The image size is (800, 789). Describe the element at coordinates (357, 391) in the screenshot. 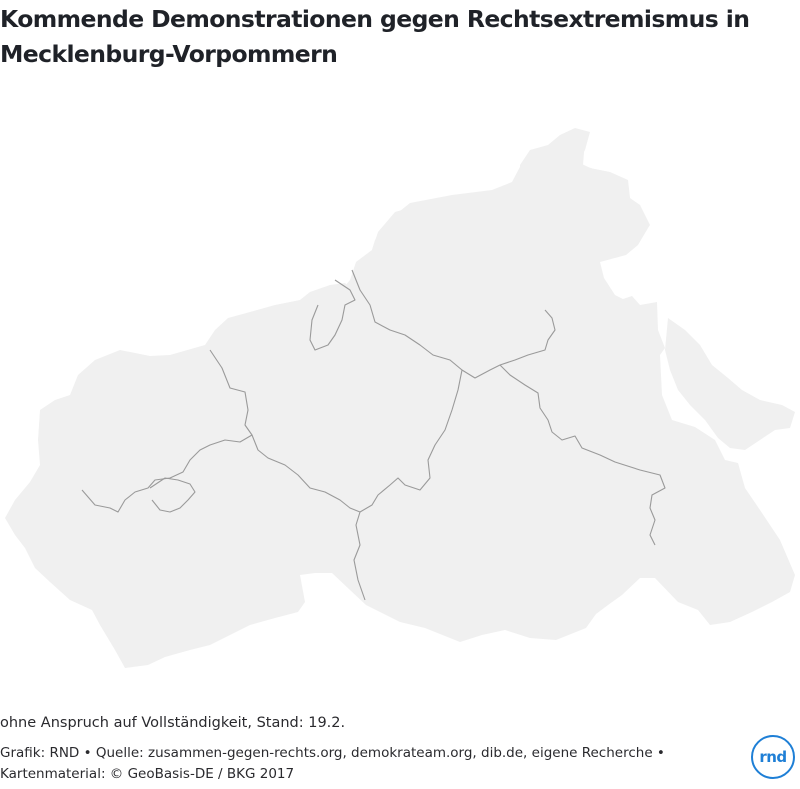

I see `border-landkreis-rostock` at that location.